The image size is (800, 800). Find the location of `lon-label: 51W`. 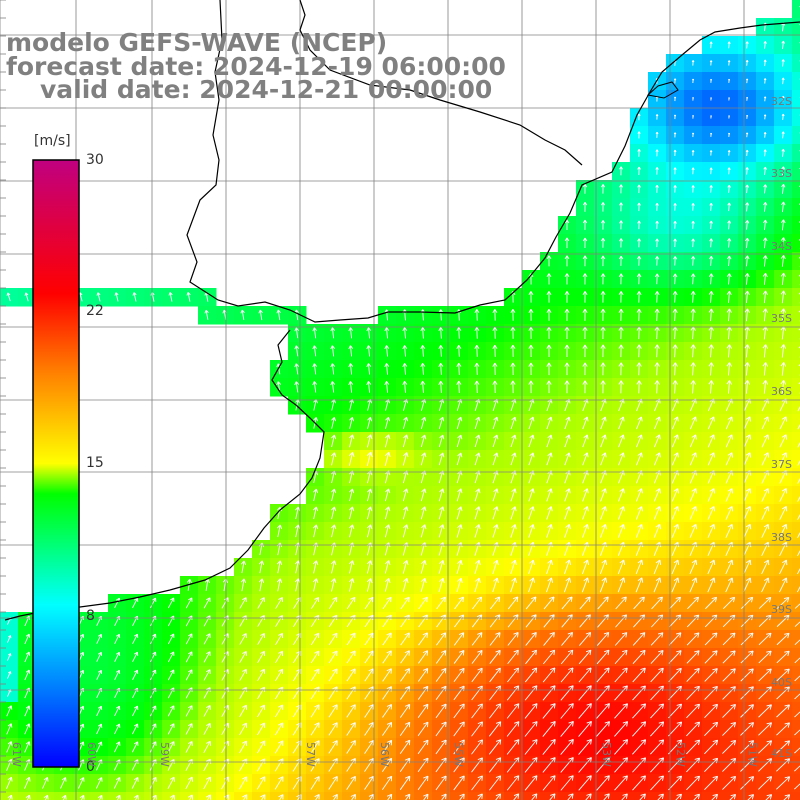

lon-label: 51W is located at coordinates (752, 754).